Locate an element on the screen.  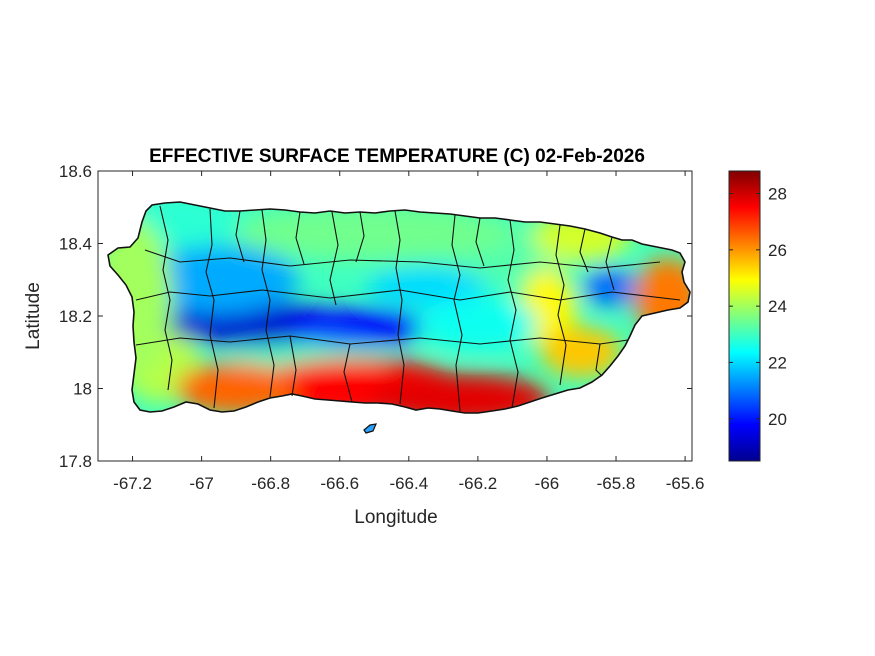
x-tick-label: -66.2 is located at coordinates (478, 483).